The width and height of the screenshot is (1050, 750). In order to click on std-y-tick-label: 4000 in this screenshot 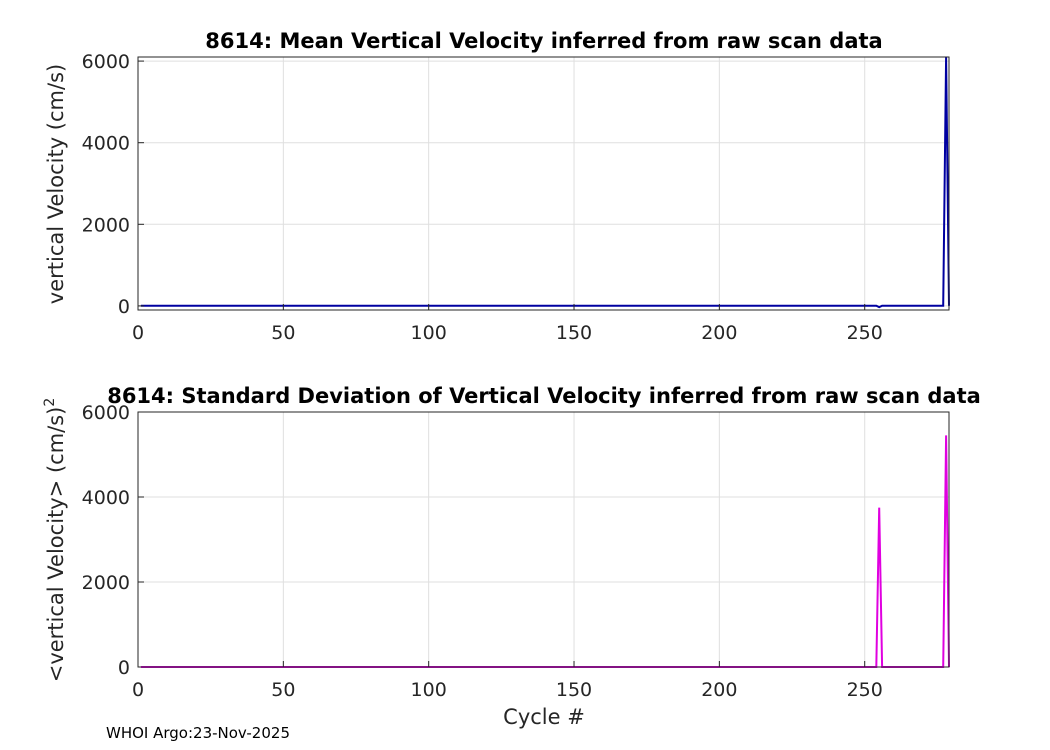, I will do `click(106, 498)`.